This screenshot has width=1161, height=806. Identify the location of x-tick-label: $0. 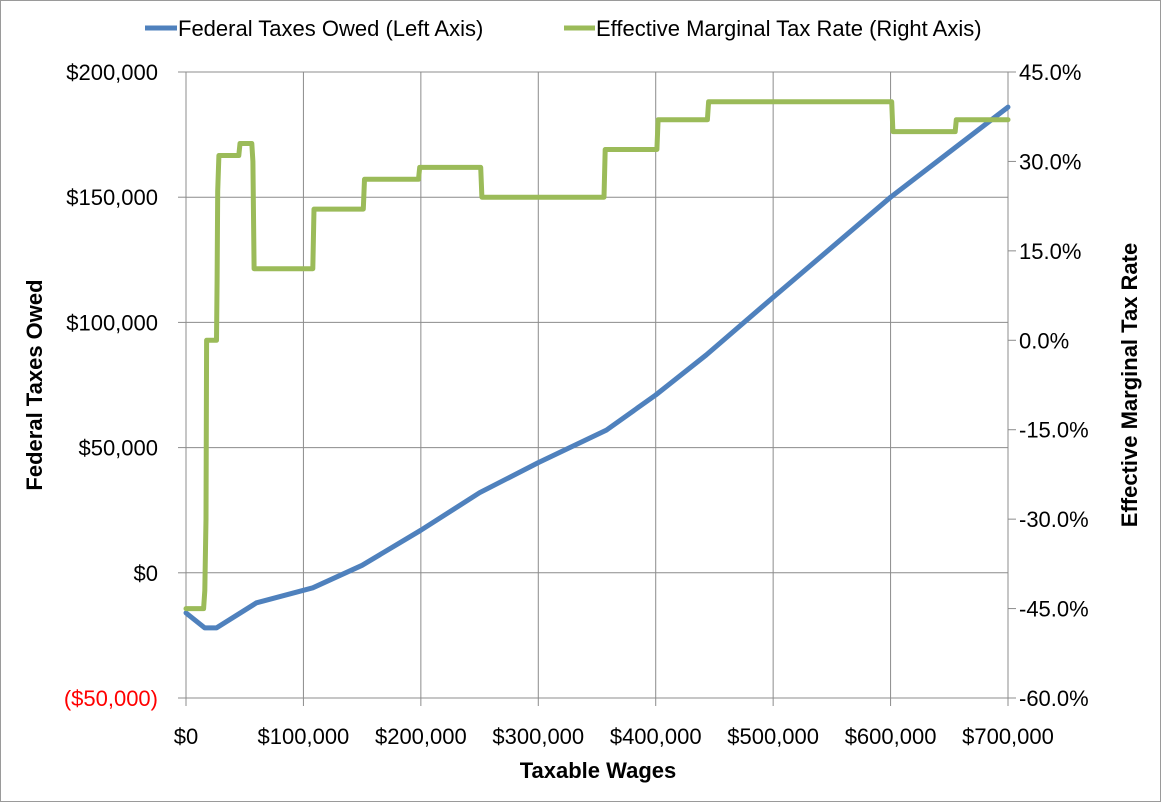
(186, 736).